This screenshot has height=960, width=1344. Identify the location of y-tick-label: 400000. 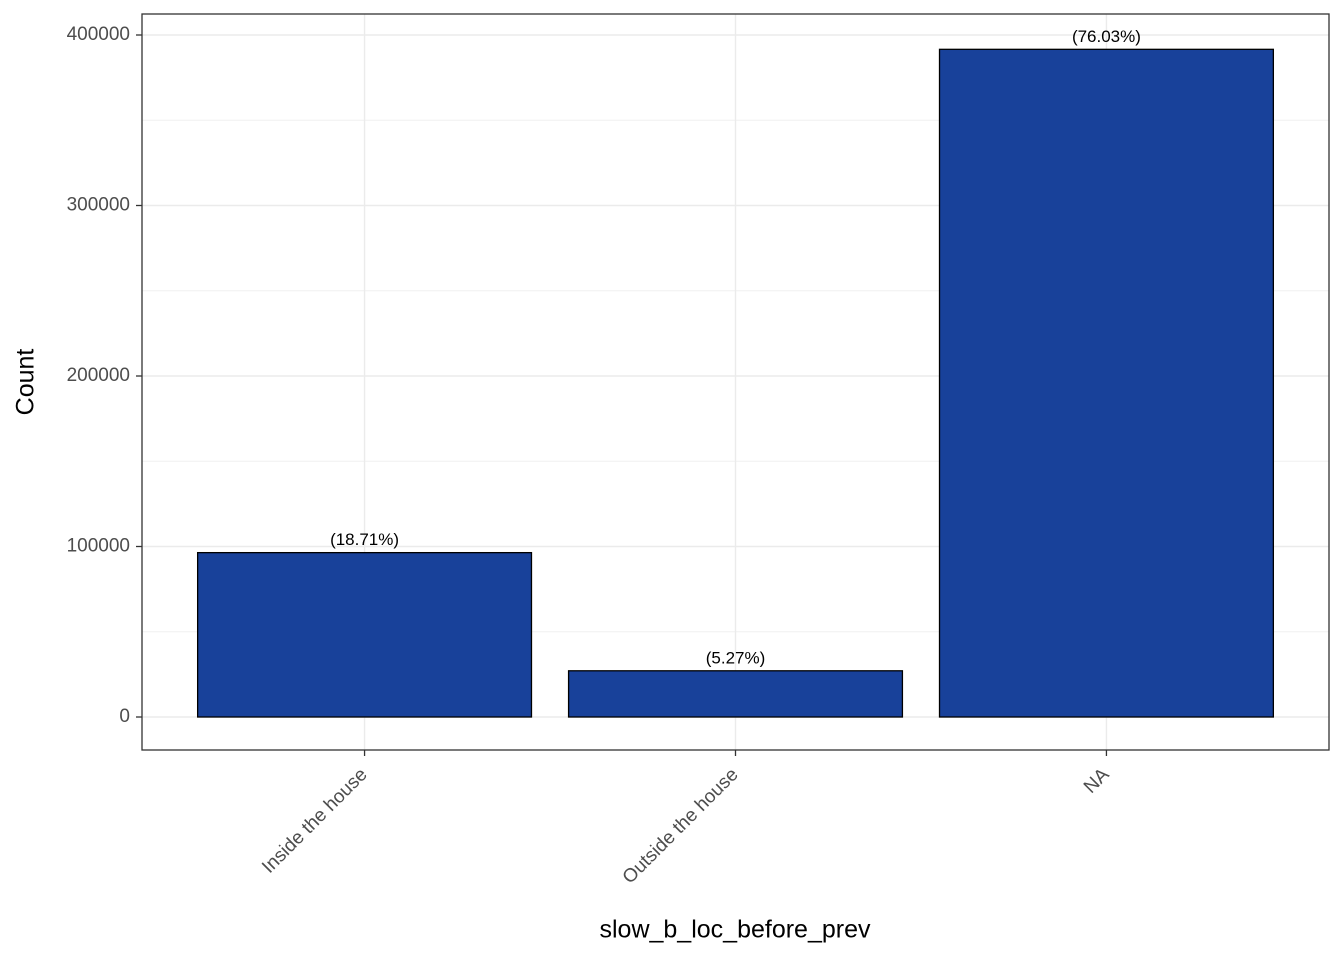
(98, 34).